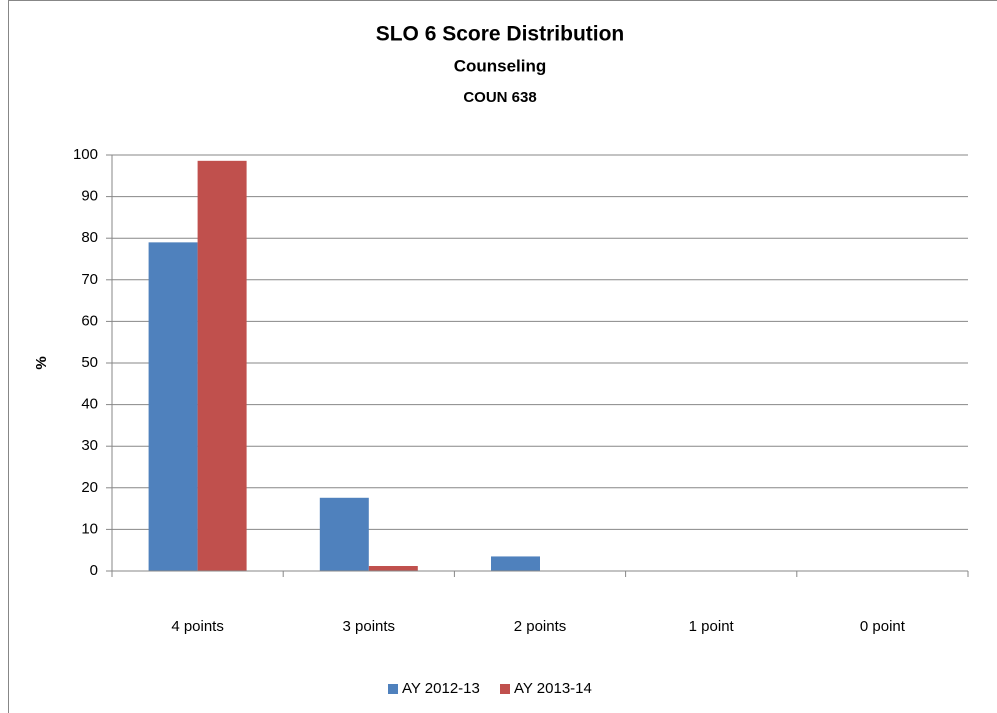 This screenshot has width=997, height=713. I want to click on y-tick-label: 60, so click(89, 320).